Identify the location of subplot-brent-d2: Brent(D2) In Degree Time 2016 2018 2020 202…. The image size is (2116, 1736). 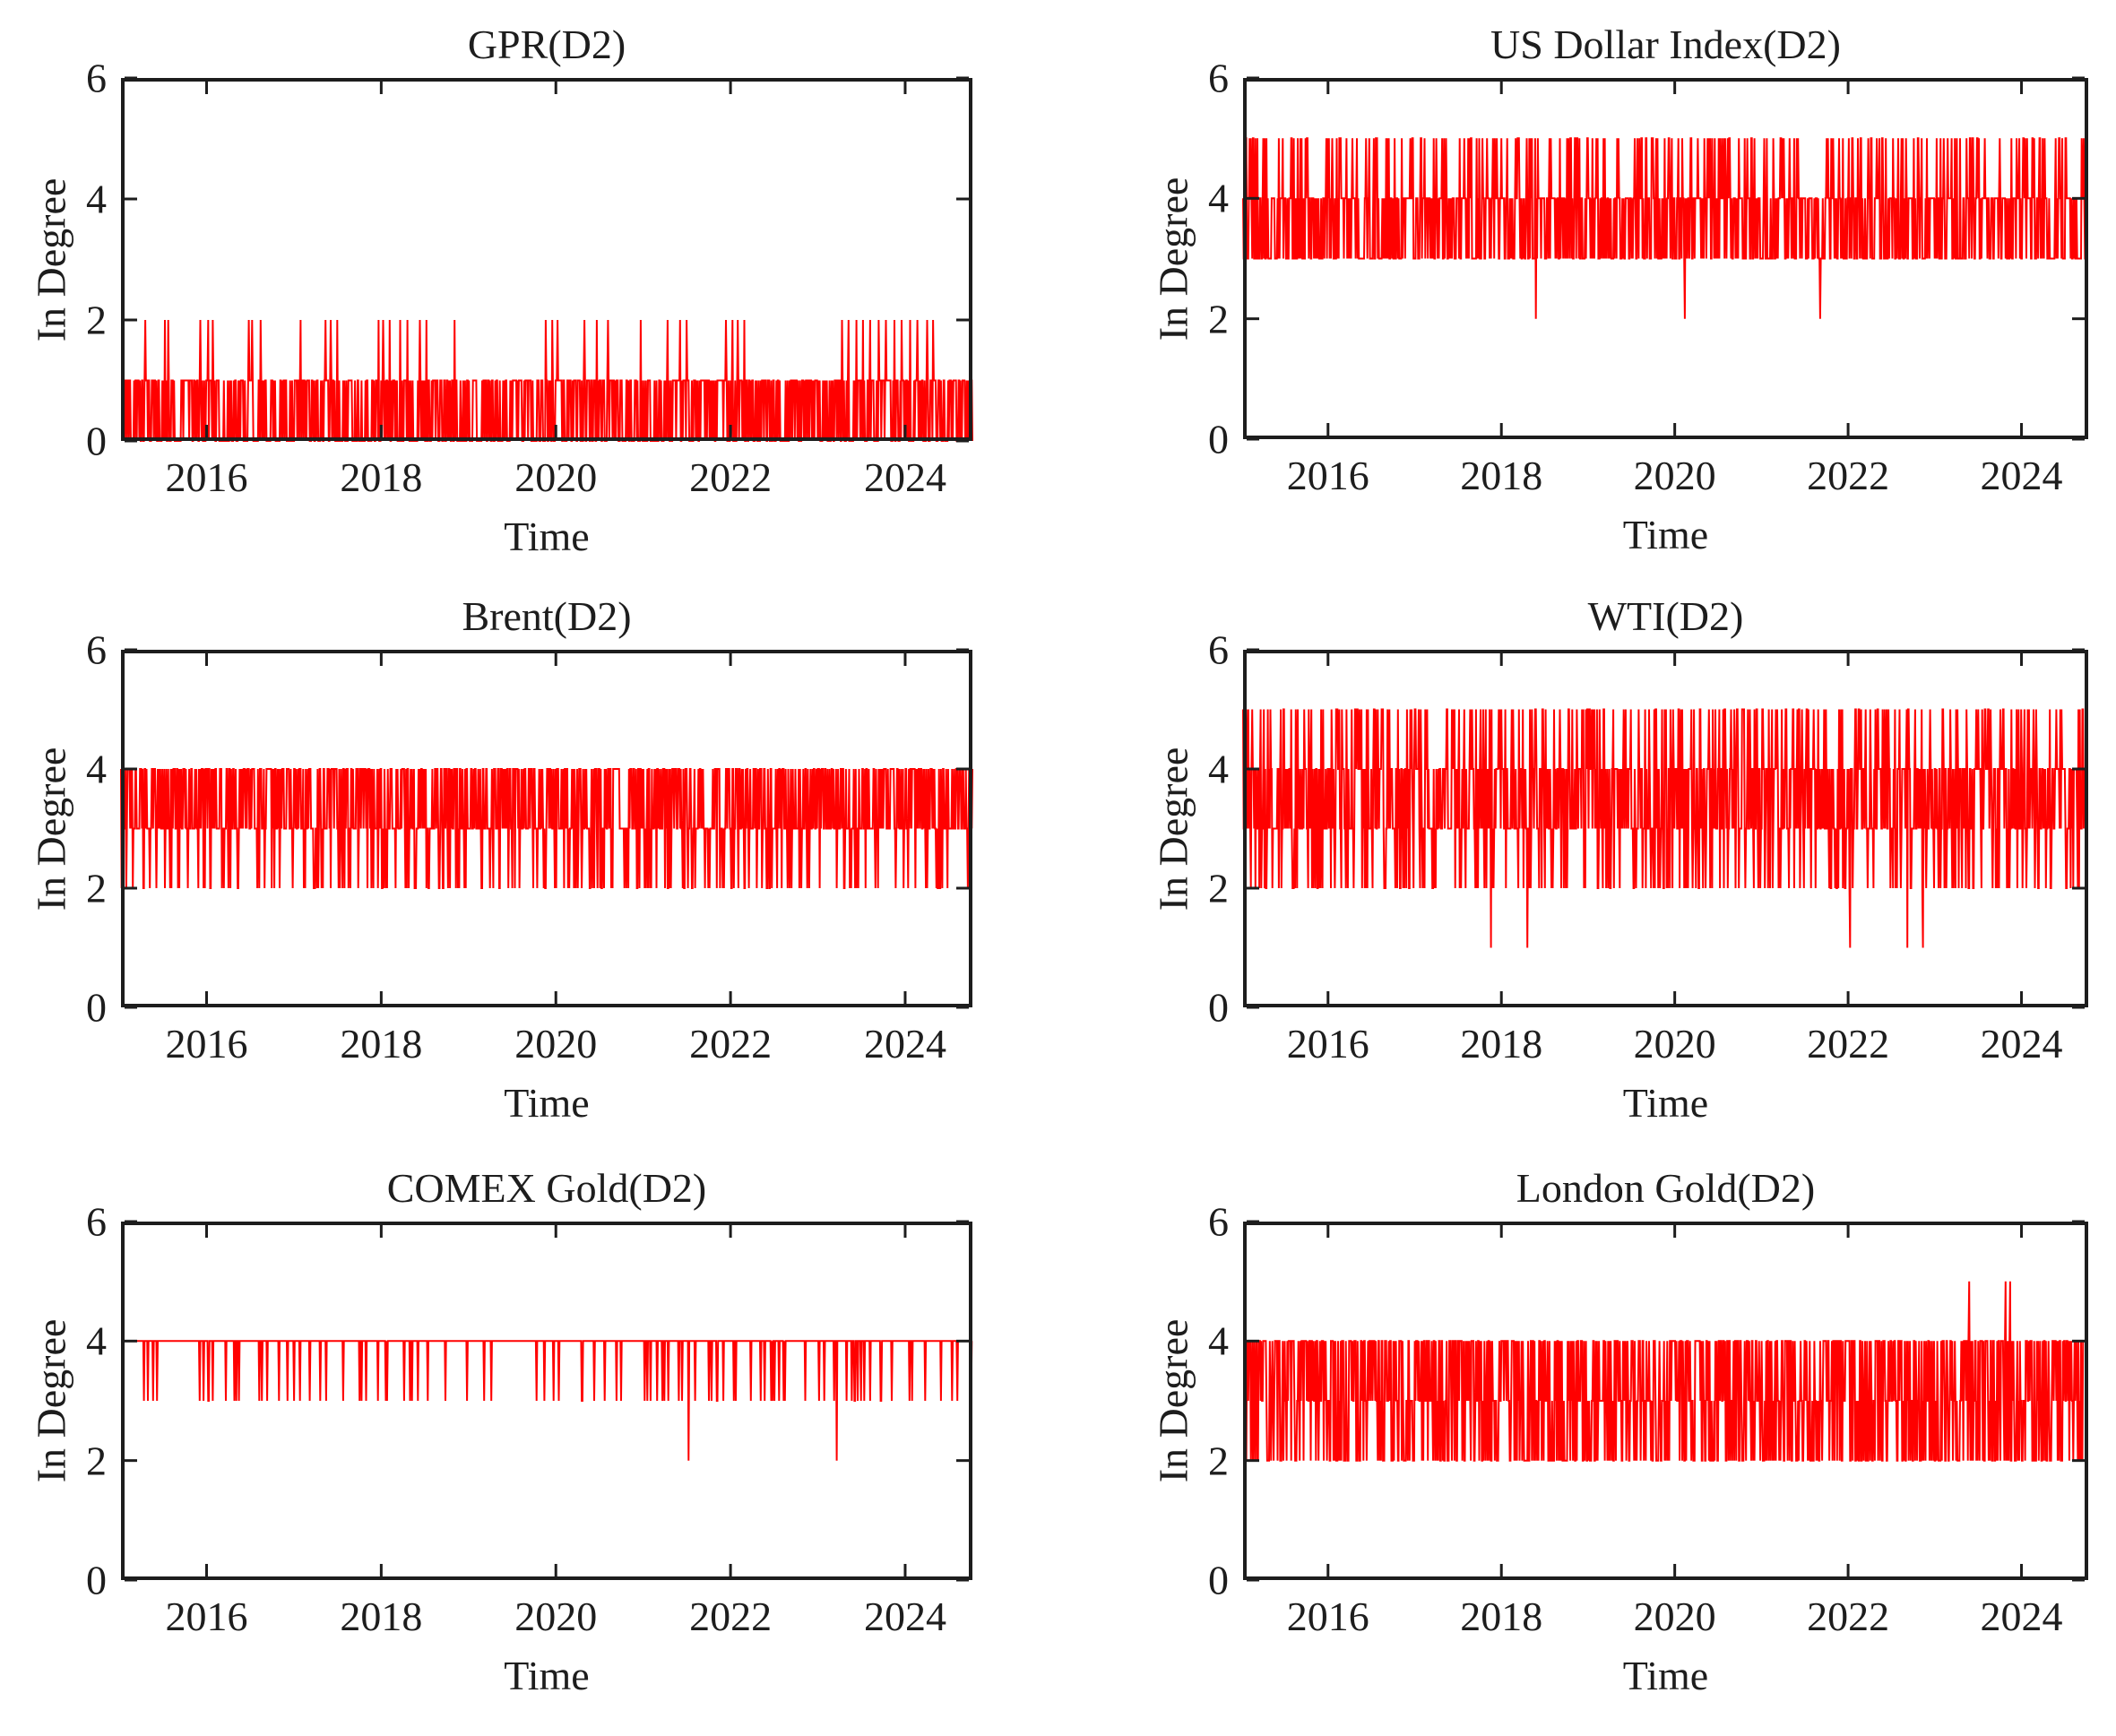
(501, 859).